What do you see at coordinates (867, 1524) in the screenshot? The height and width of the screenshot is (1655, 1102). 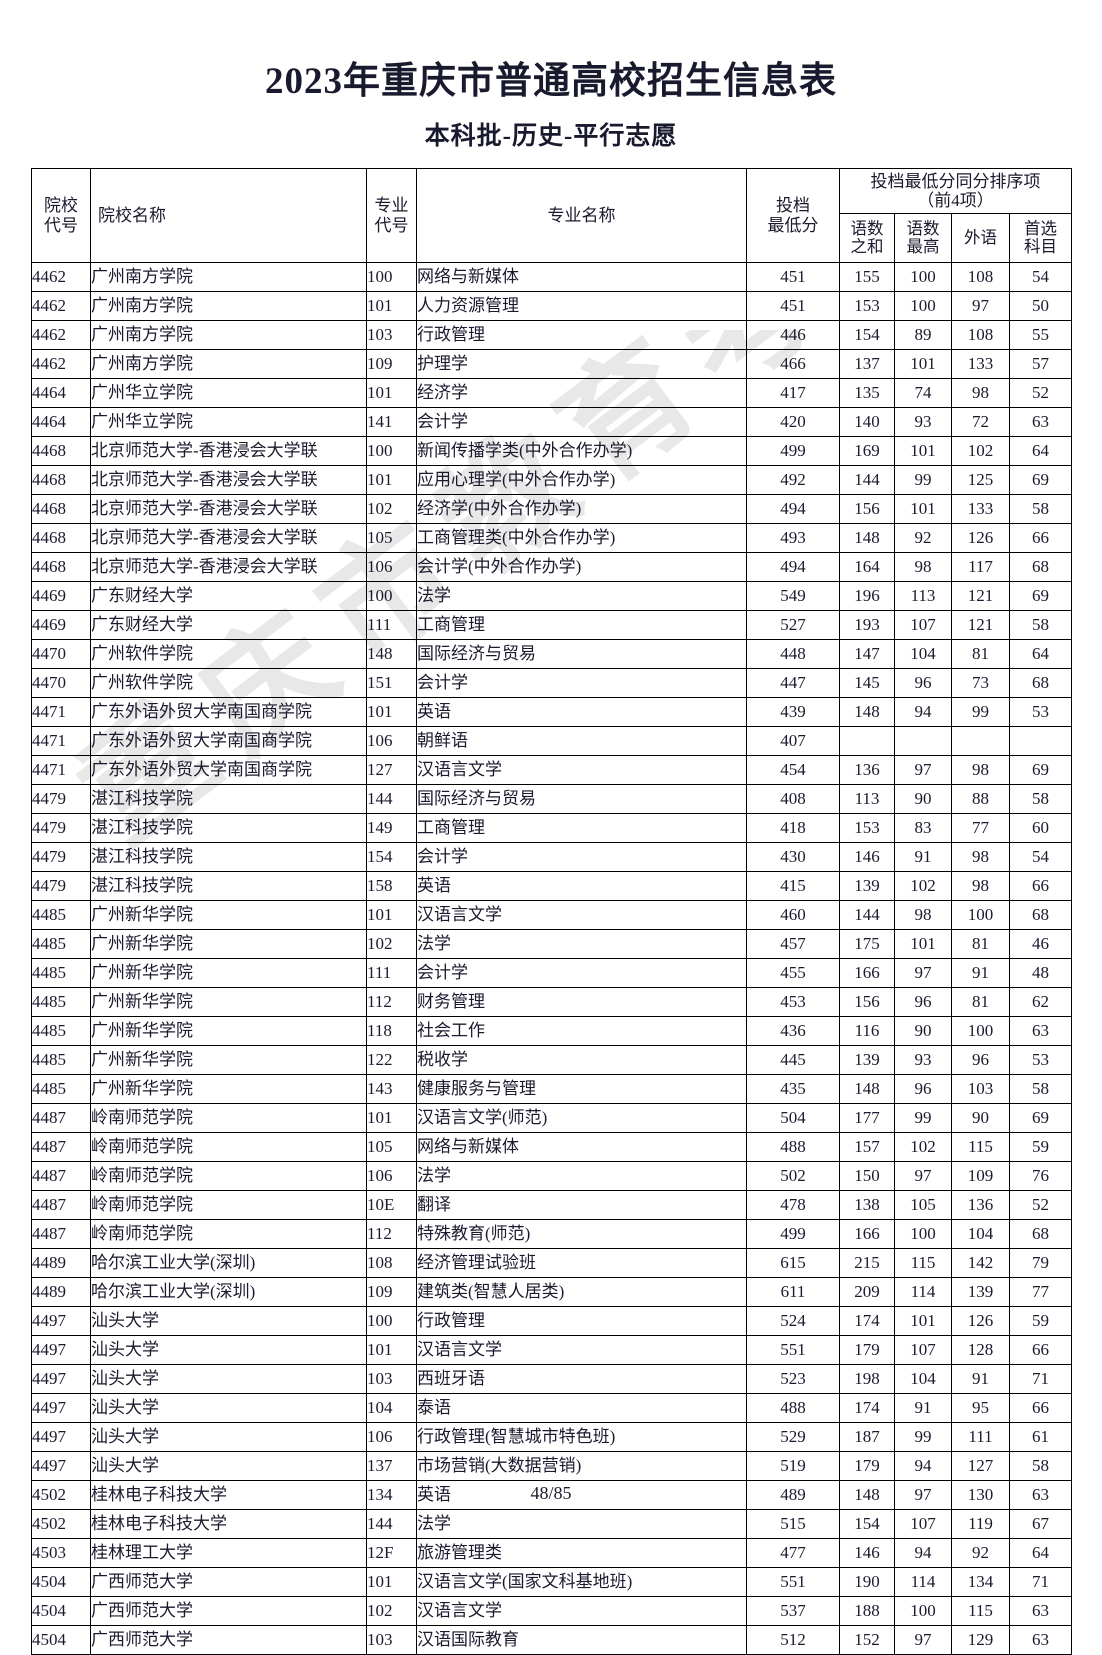 I see `cell-chinese-math-sum: 154` at bounding box center [867, 1524].